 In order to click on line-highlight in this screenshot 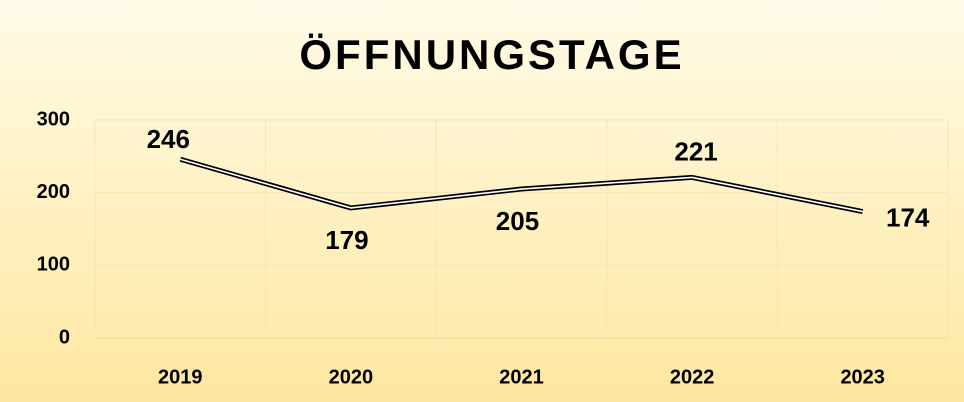, I will do `click(521, 185)`.